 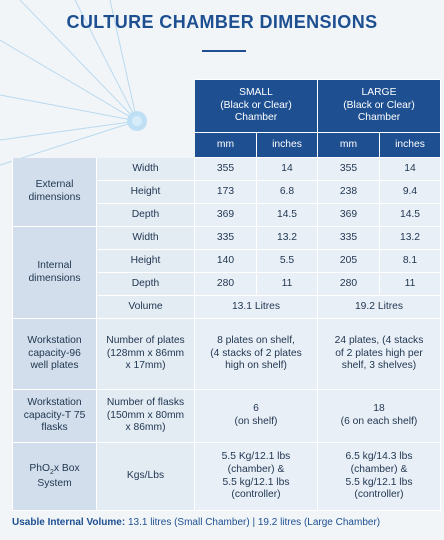 What do you see at coordinates (287, 261) in the screenshot?
I see `value-cell: 5.5` at bounding box center [287, 261].